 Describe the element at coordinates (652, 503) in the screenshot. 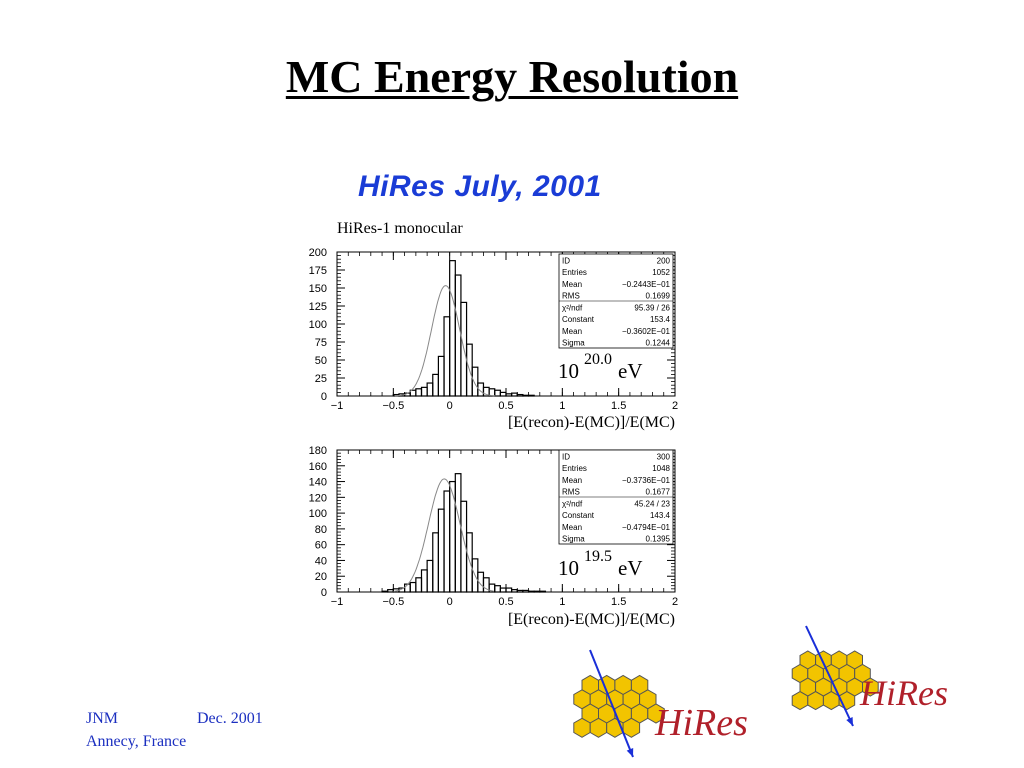

I see `stats-value: 45.24 / 23` at that location.